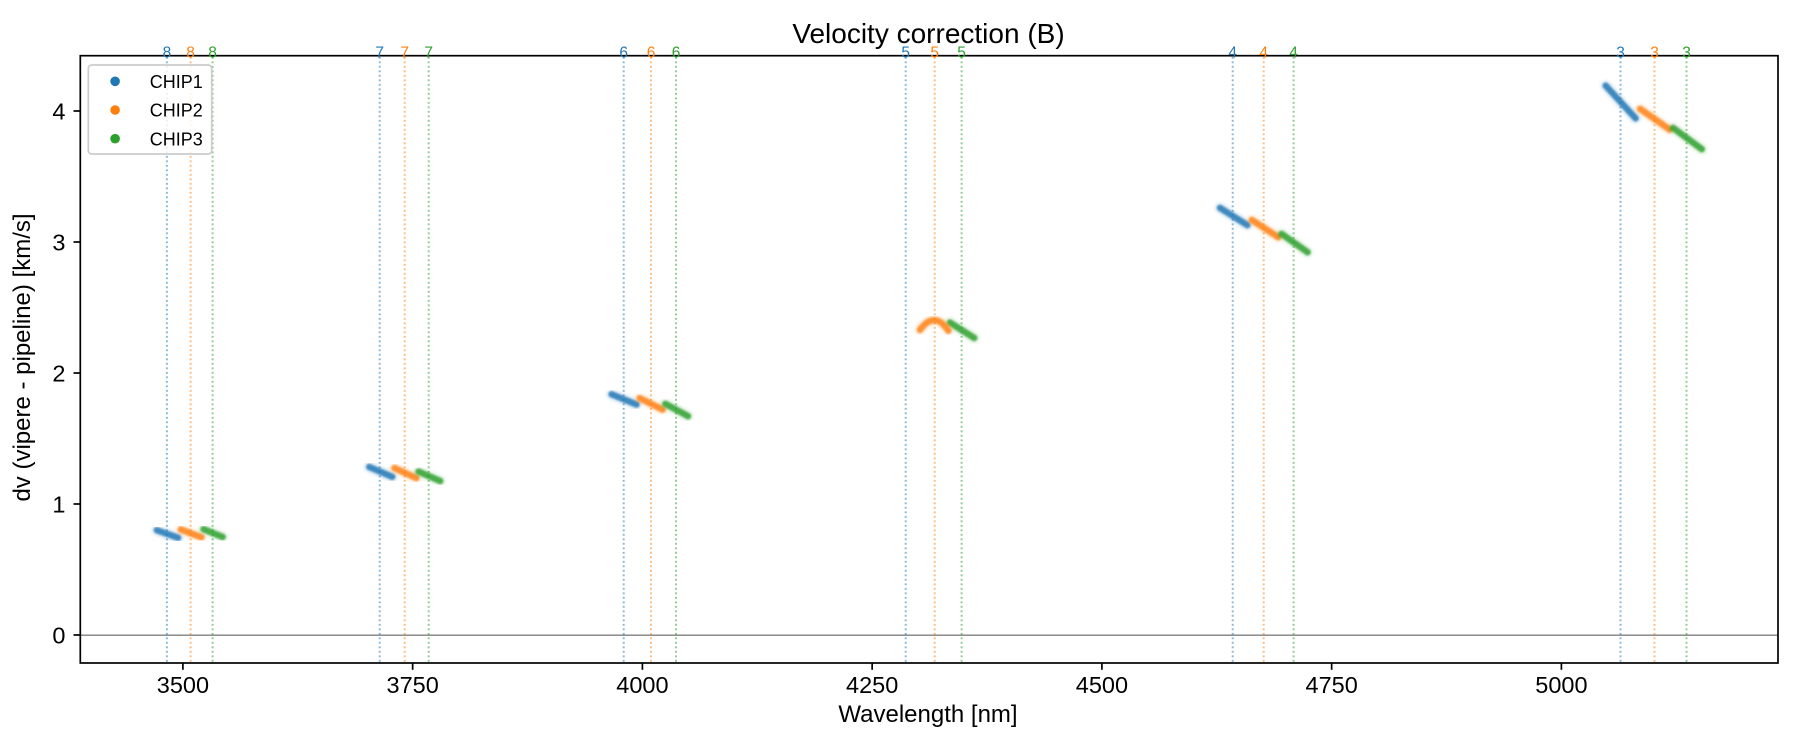 The height and width of the screenshot is (755, 1800). I want to click on svg-text: CHIP2, so click(176, 111).